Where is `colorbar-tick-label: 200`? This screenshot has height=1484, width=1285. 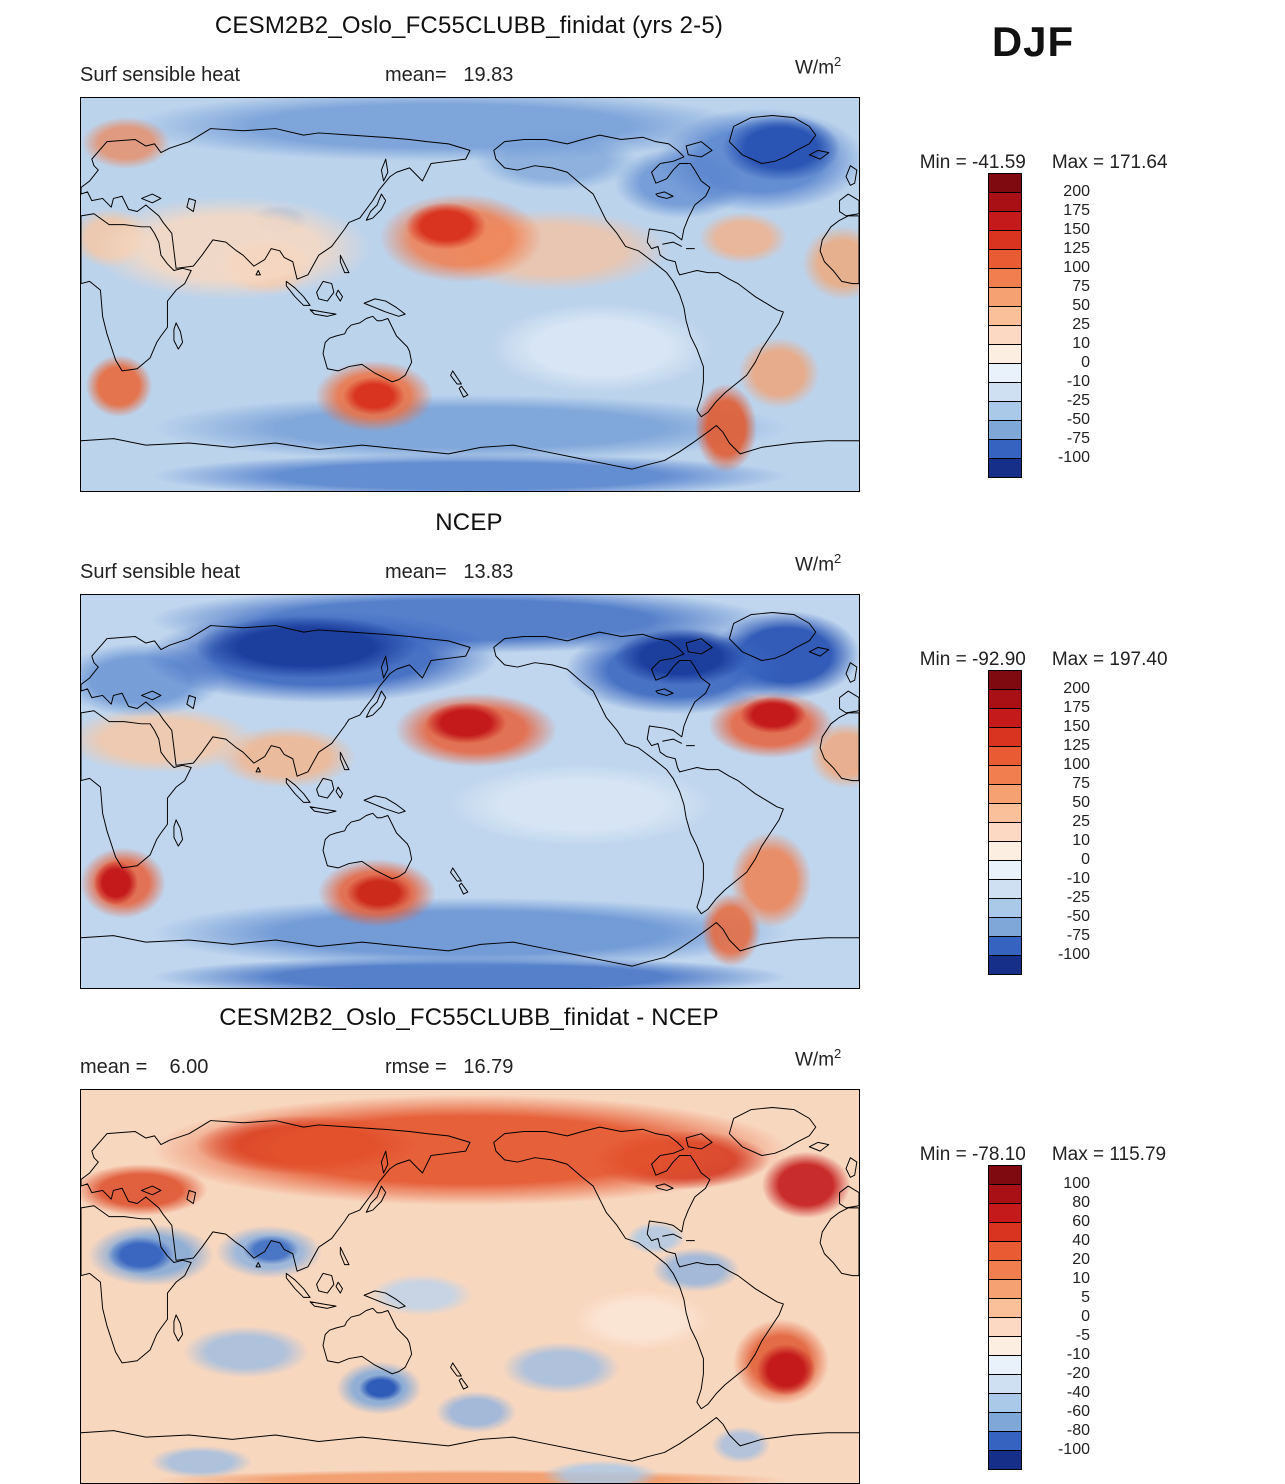
colorbar-tick-label: 200 is located at coordinates (1076, 191).